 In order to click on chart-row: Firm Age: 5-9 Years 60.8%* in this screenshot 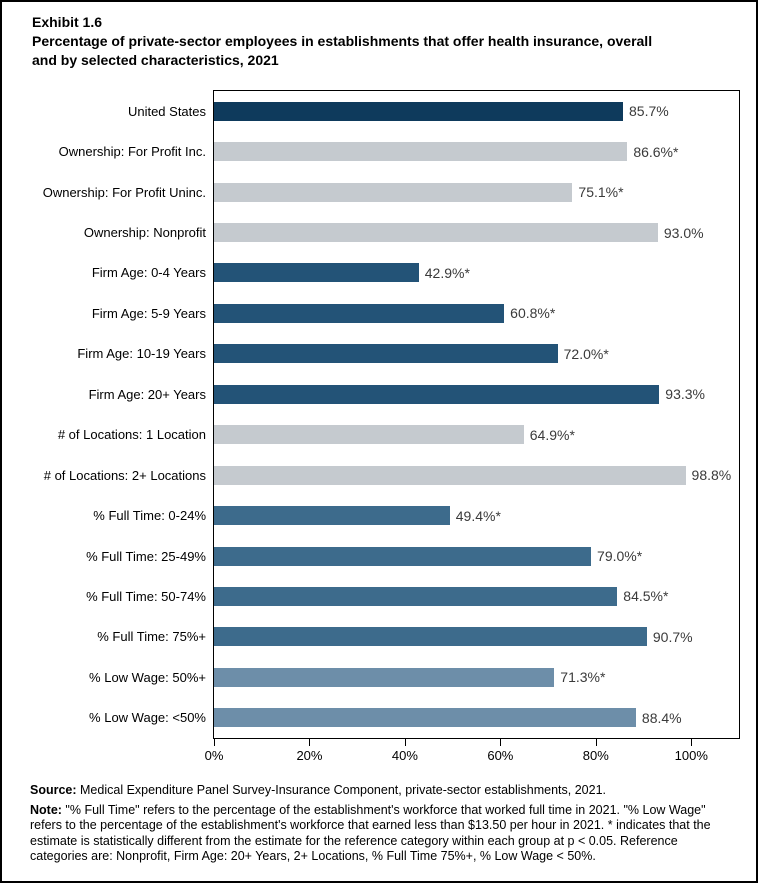, I will do `click(386, 313)`.